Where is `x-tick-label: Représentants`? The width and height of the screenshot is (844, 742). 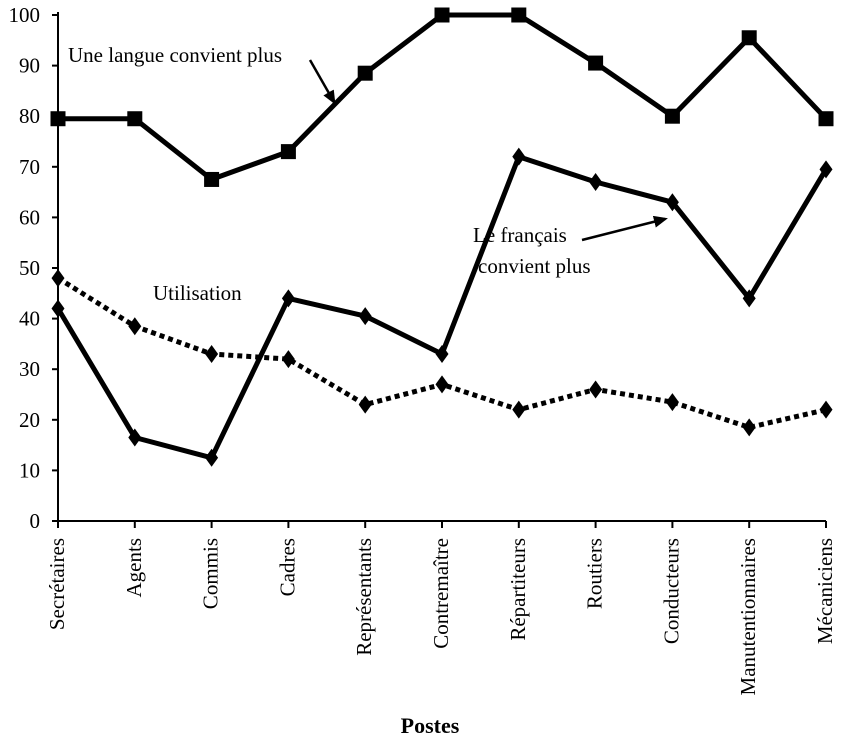 x-tick-label: Représentants is located at coordinates (364, 597).